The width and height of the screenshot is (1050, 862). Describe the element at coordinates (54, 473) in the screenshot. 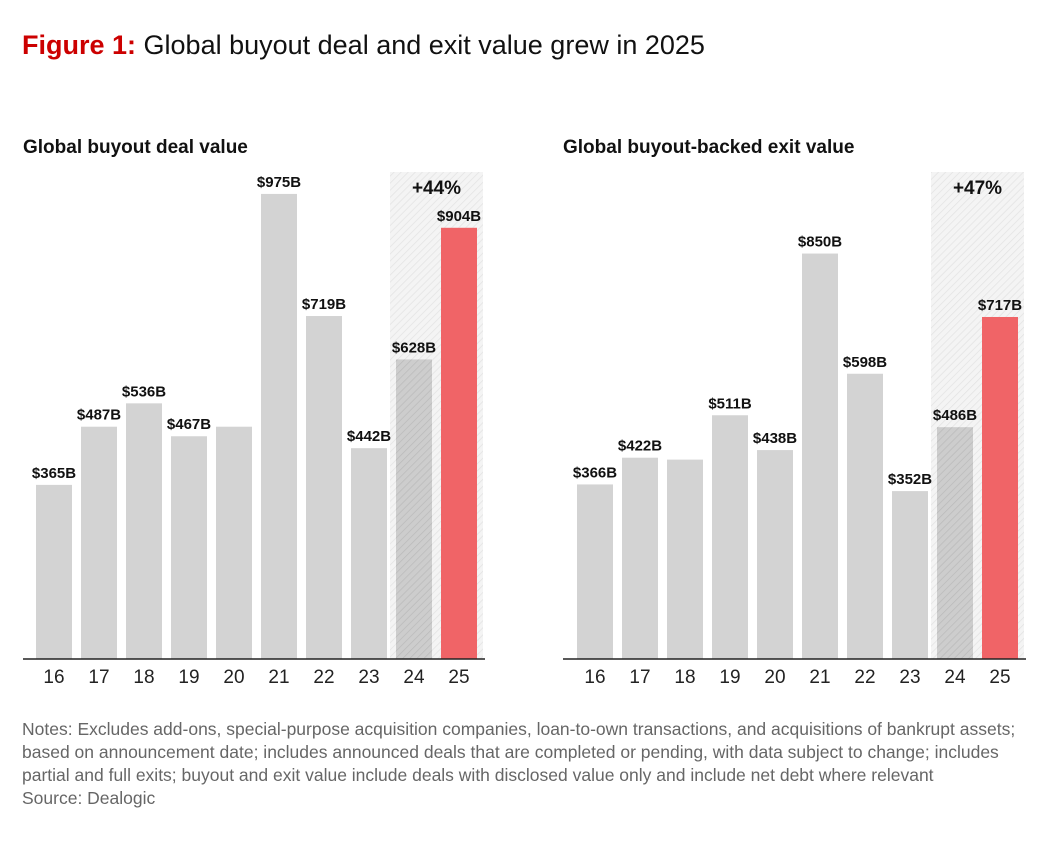

I see `value-label-deal-value-16: $365B` at that location.